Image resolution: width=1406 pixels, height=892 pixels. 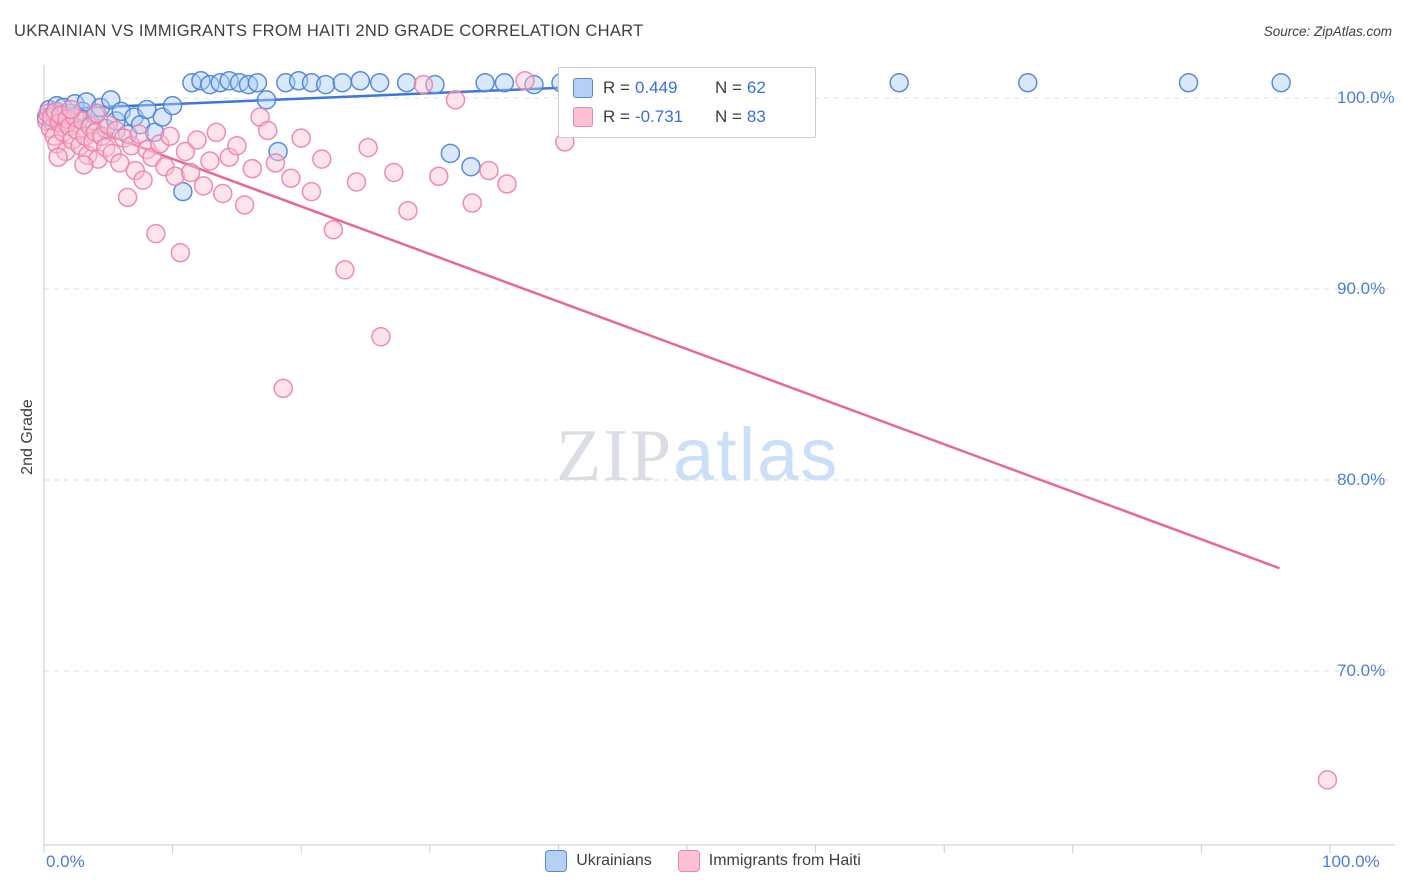 What do you see at coordinates (65, 861) in the screenshot?
I see `x-tick-0: 0.0%` at bounding box center [65, 861].